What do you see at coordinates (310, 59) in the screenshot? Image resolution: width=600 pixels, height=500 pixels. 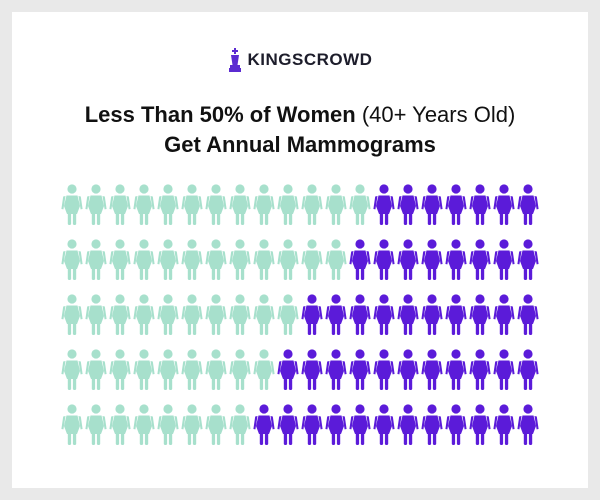 I see `brand-name: KINGSCROWD` at bounding box center [310, 59].